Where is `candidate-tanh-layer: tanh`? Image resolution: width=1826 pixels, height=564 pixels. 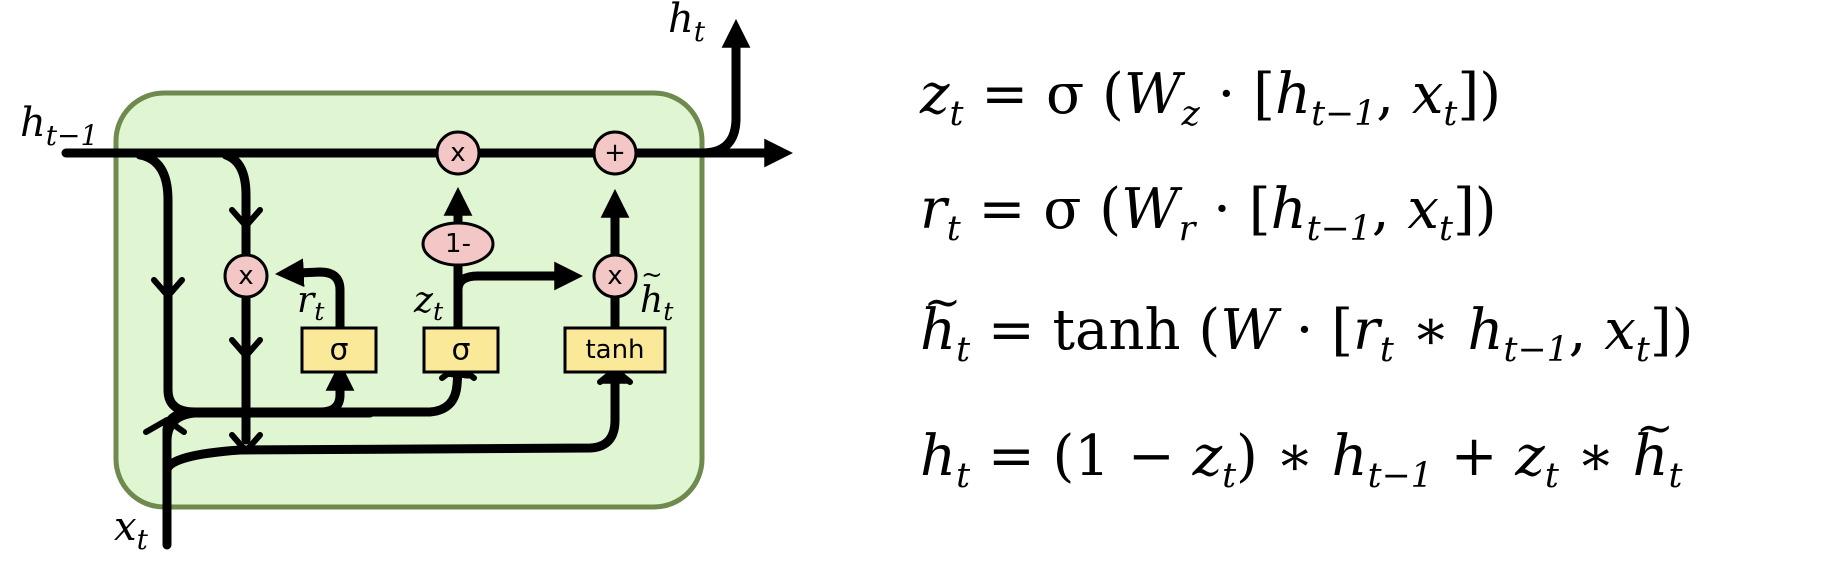
candidate-tanh-layer: tanh is located at coordinates (615, 350).